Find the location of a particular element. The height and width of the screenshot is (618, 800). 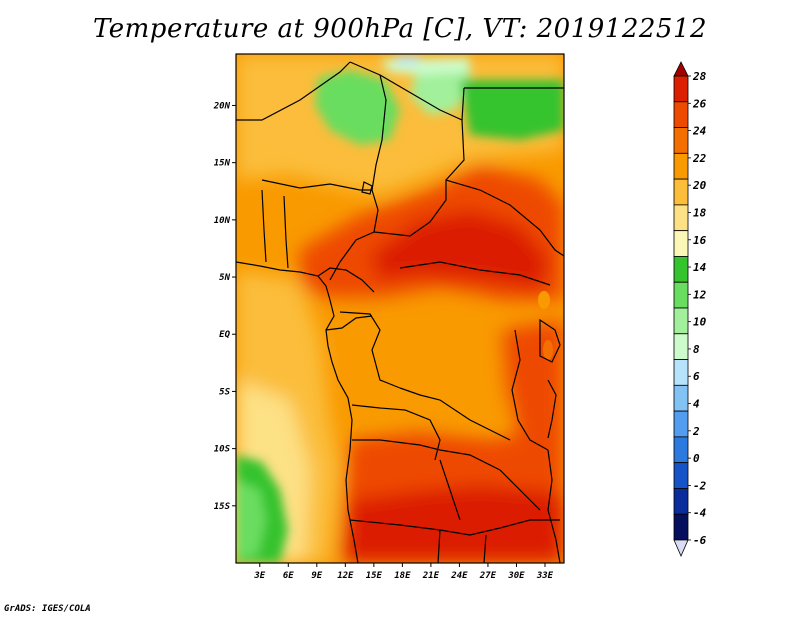

longitude-axis: 3E 6E 9E 12E 15E 18E 21E 24E 27E 30E 33E is located at coordinates (403, 572).